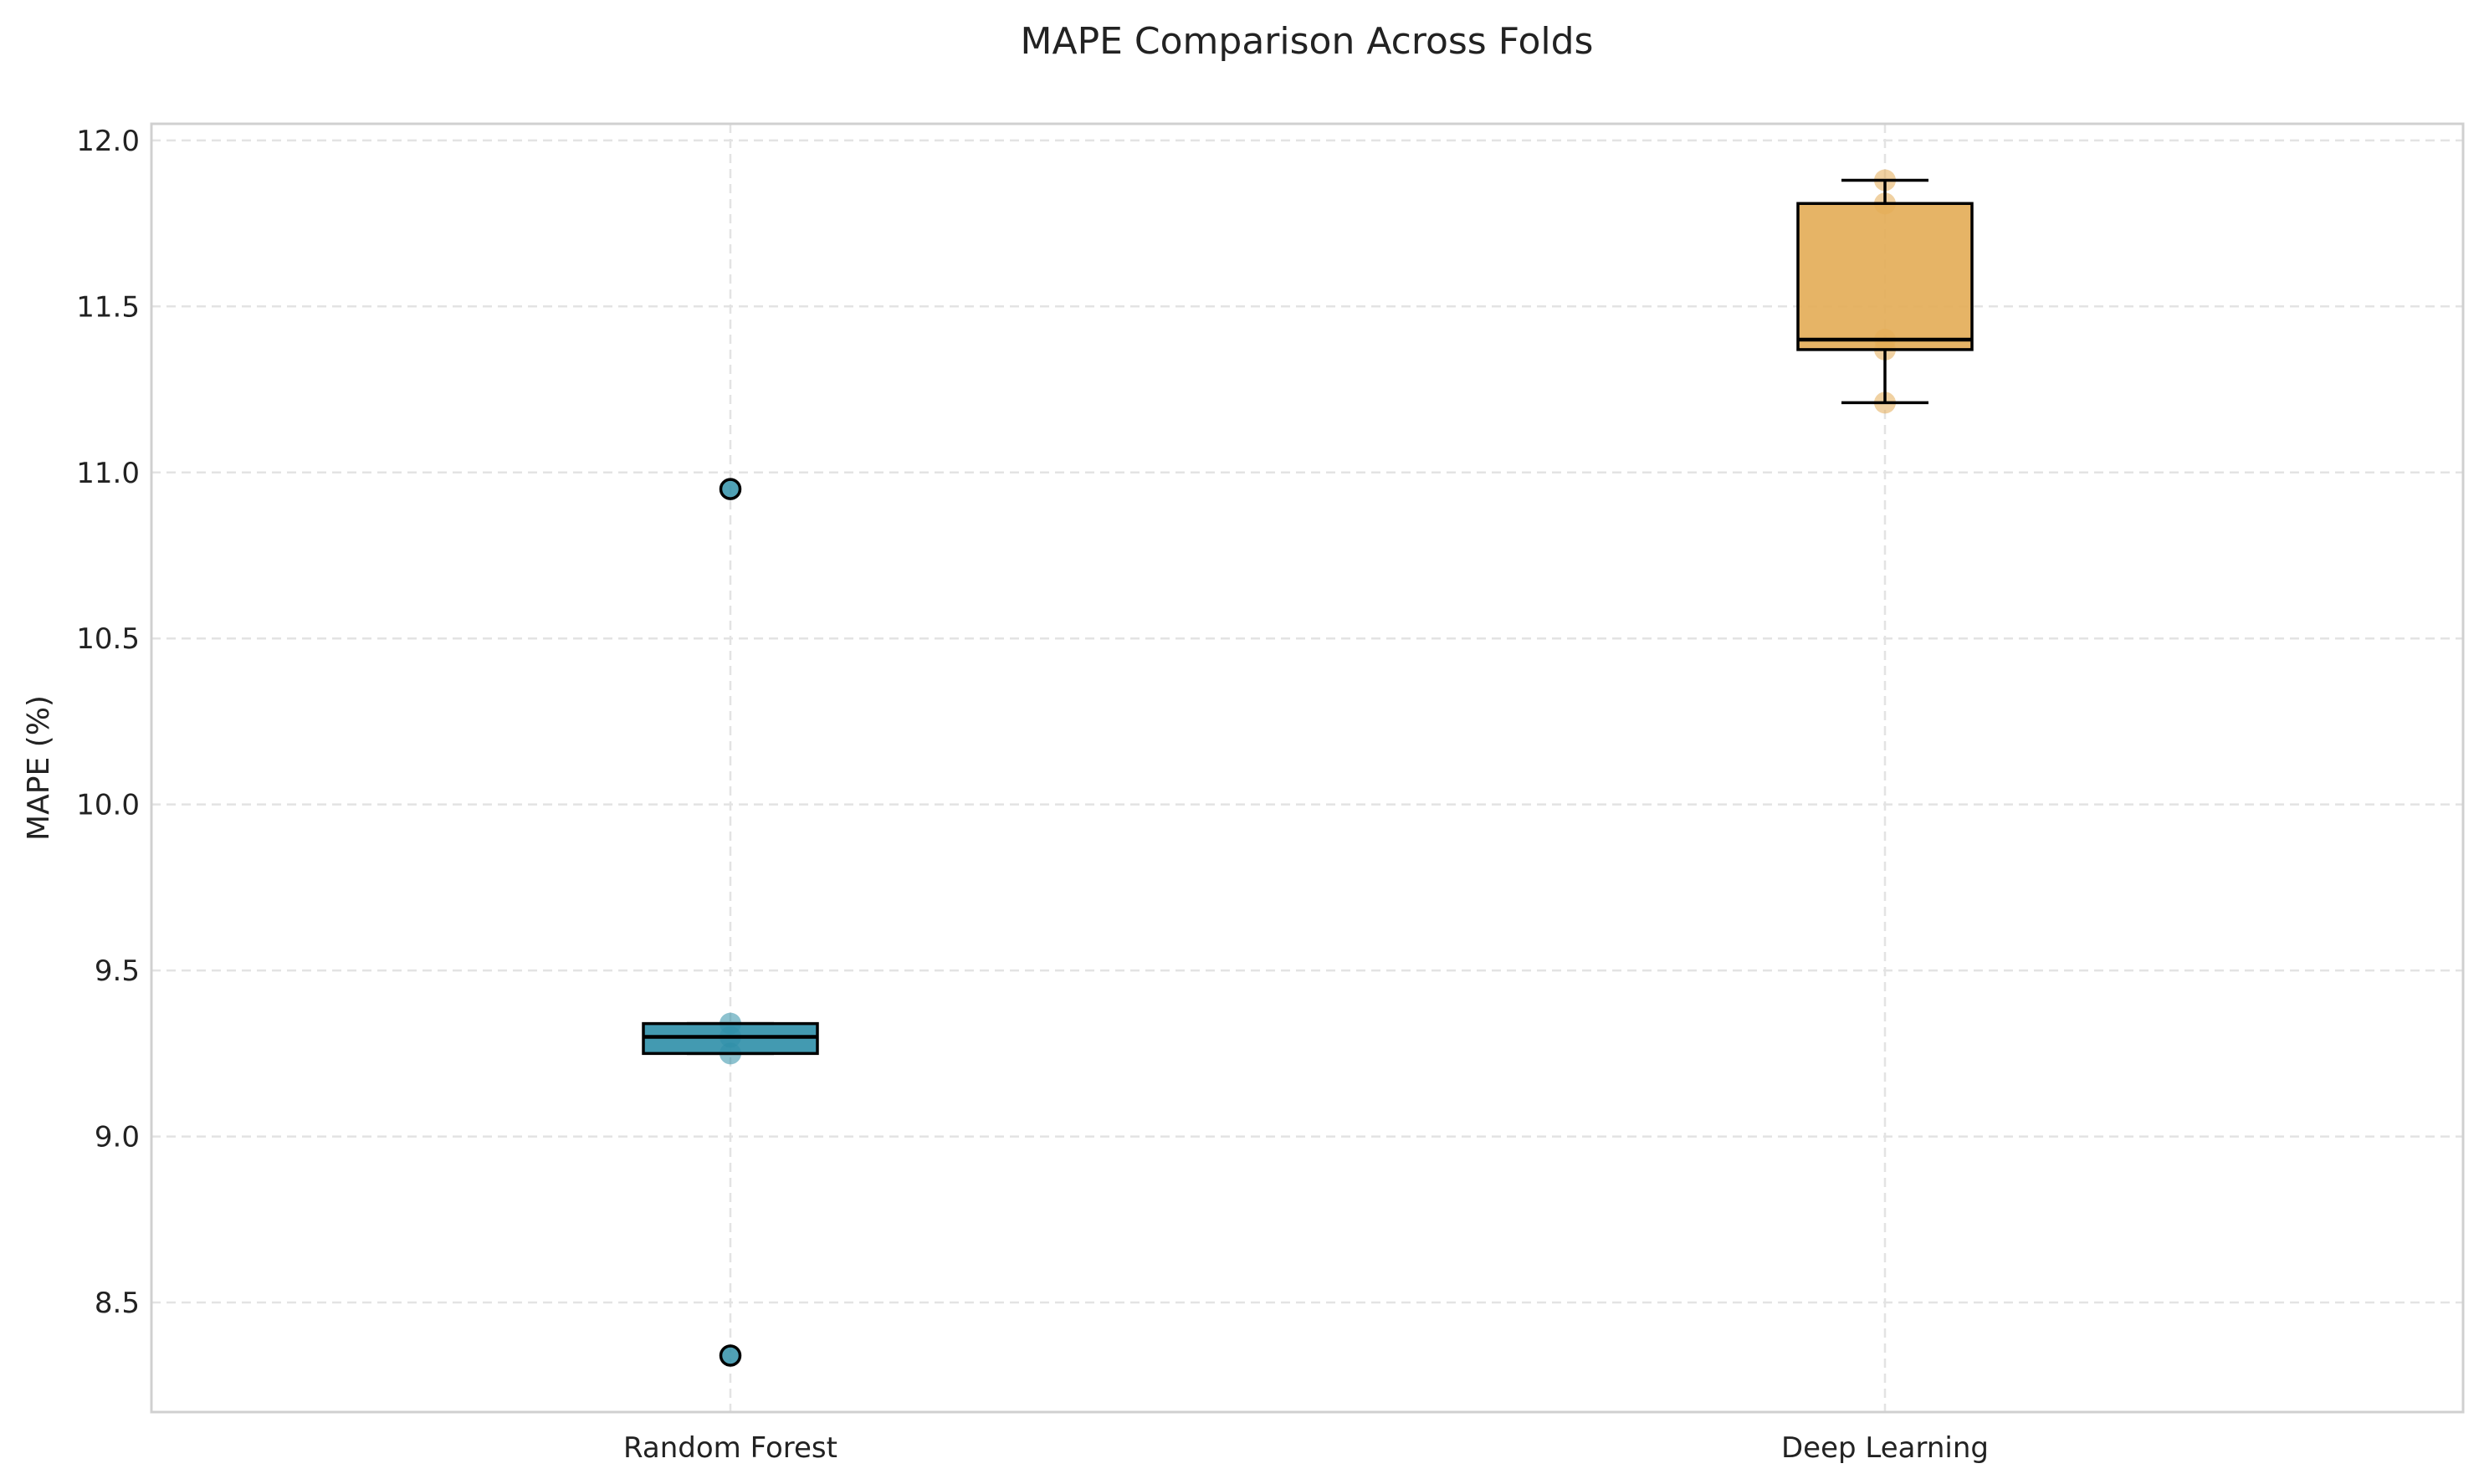 Image resolution: width=2484 pixels, height=1484 pixels. I want to click on y-tick-label: 11.0, so click(108, 473).